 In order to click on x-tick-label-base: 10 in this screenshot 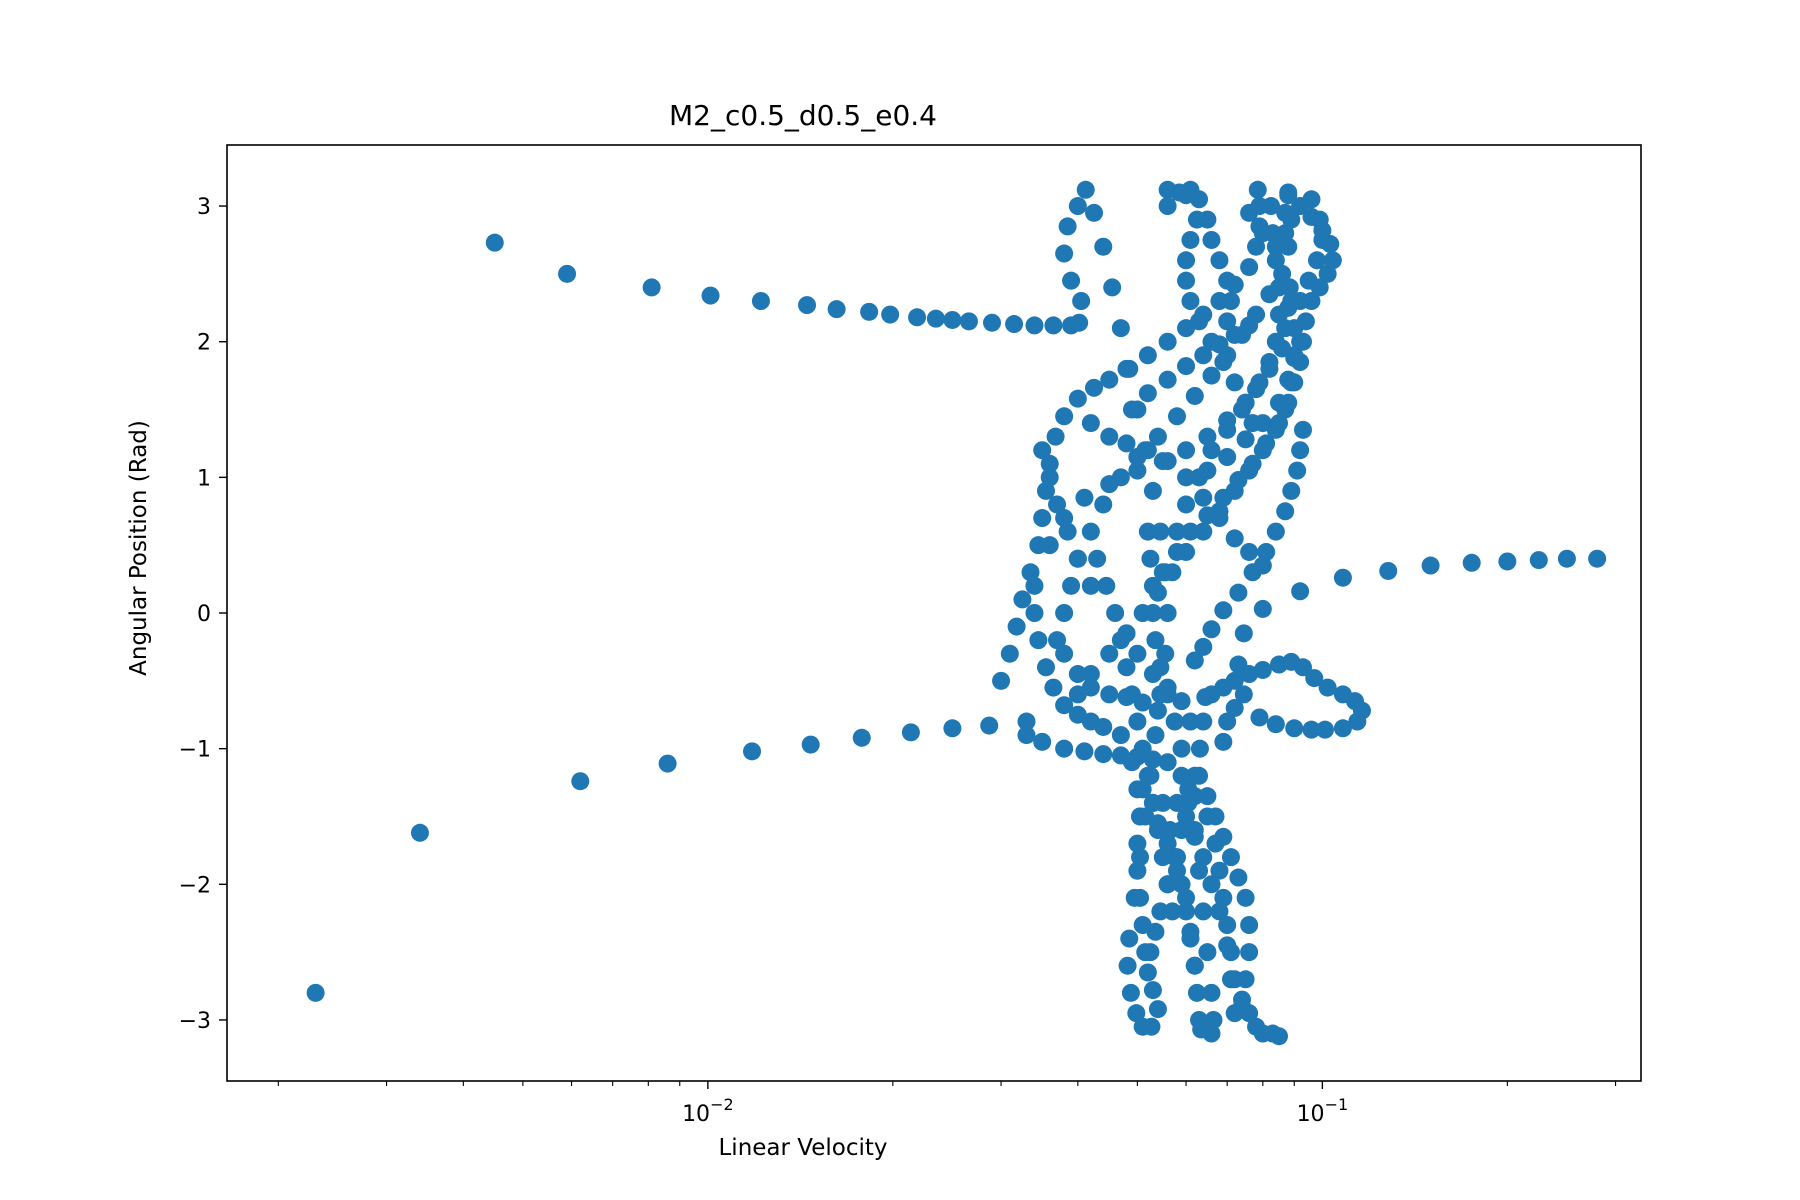, I will do `click(1311, 1114)`.